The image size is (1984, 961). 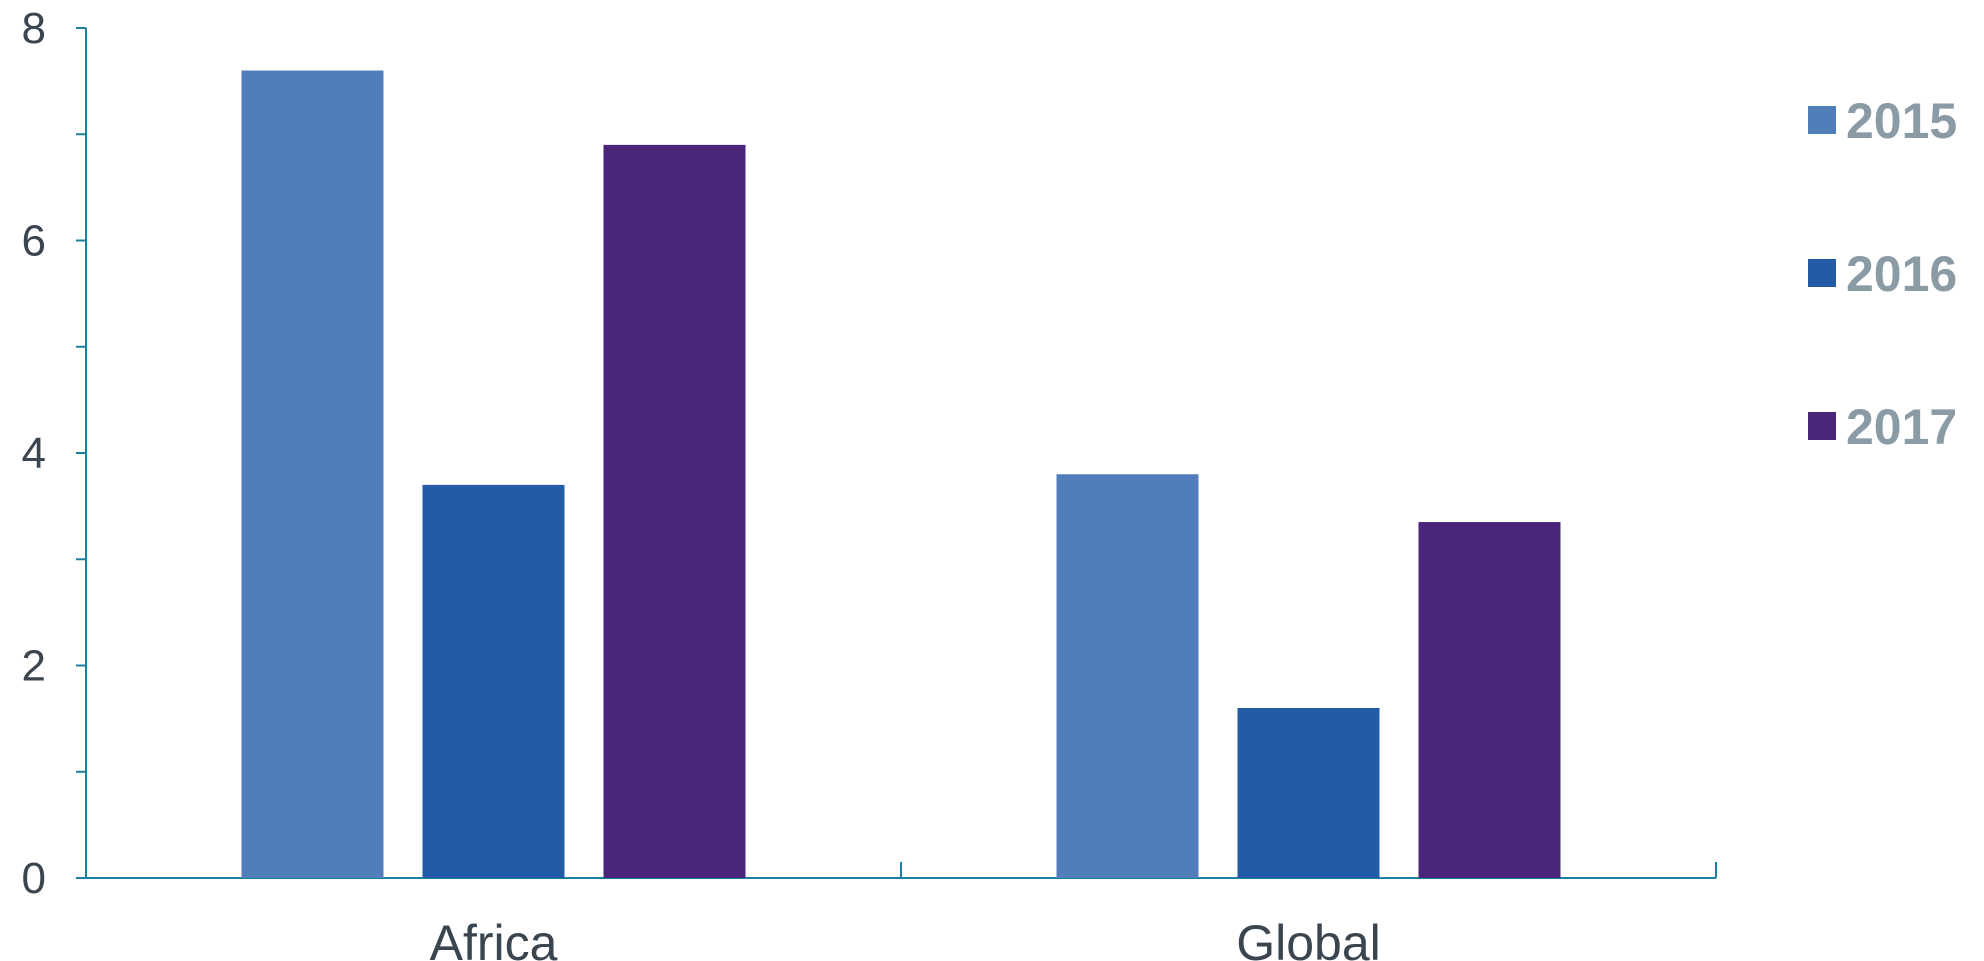 I want to click on y-tick-label: 8, so click(x=34, y=28).